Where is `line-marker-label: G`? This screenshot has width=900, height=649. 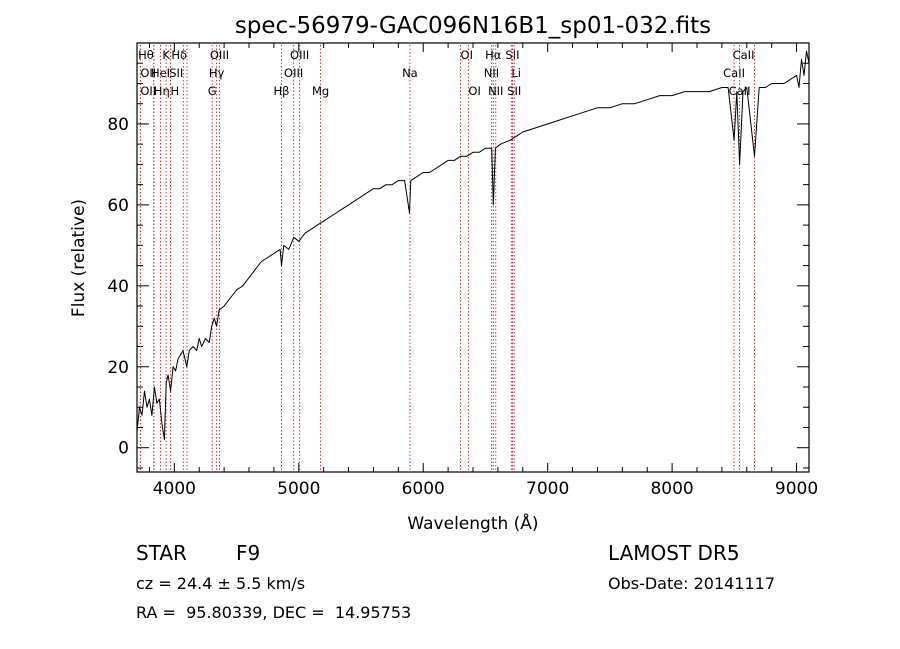 line-marker-label: G is located at coordinates (212, 91).